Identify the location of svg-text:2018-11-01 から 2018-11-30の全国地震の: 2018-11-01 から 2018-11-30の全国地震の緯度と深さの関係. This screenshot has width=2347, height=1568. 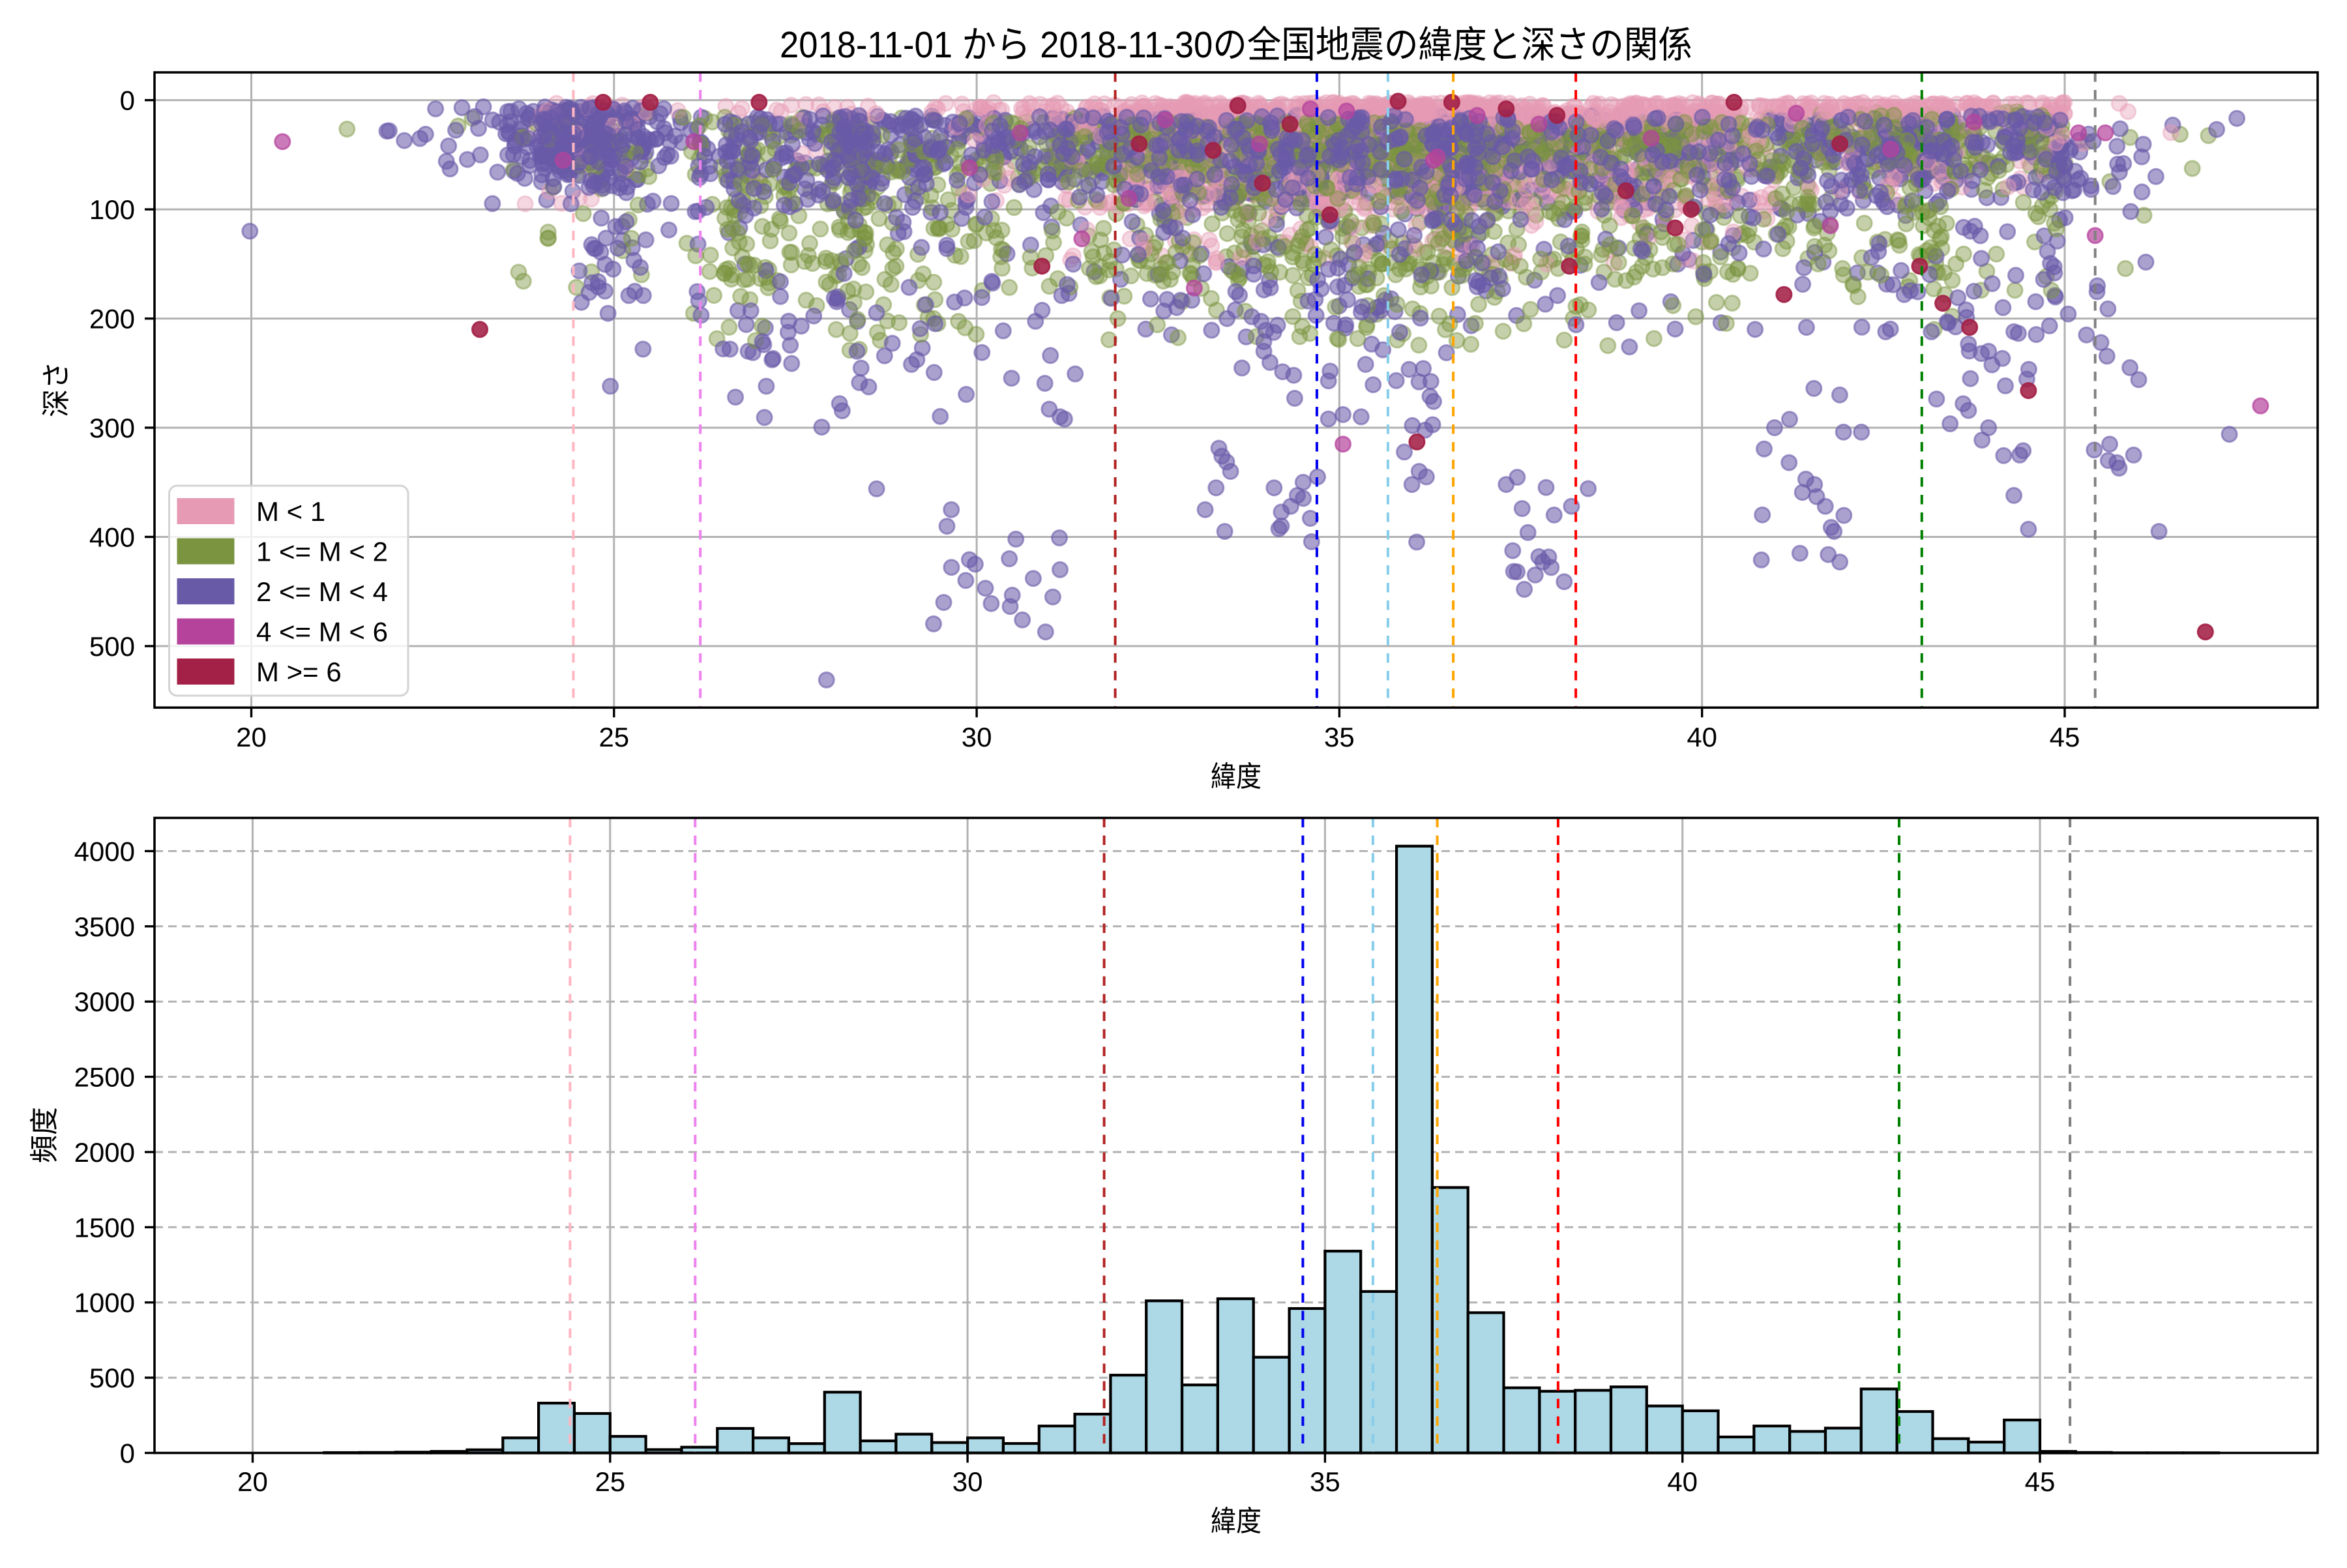
(1236, 45).